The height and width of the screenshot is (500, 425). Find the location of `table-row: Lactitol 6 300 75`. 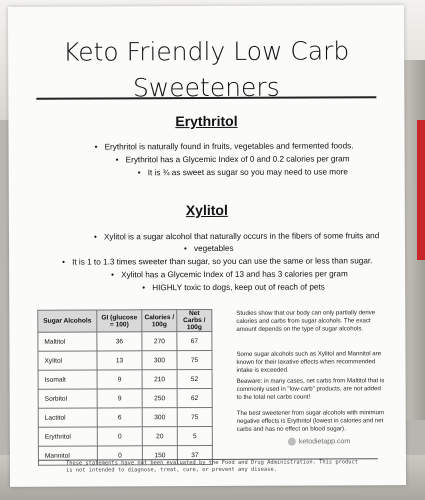

table-row: Lactitol 6 300 75 is located at coordinates (125, 417).